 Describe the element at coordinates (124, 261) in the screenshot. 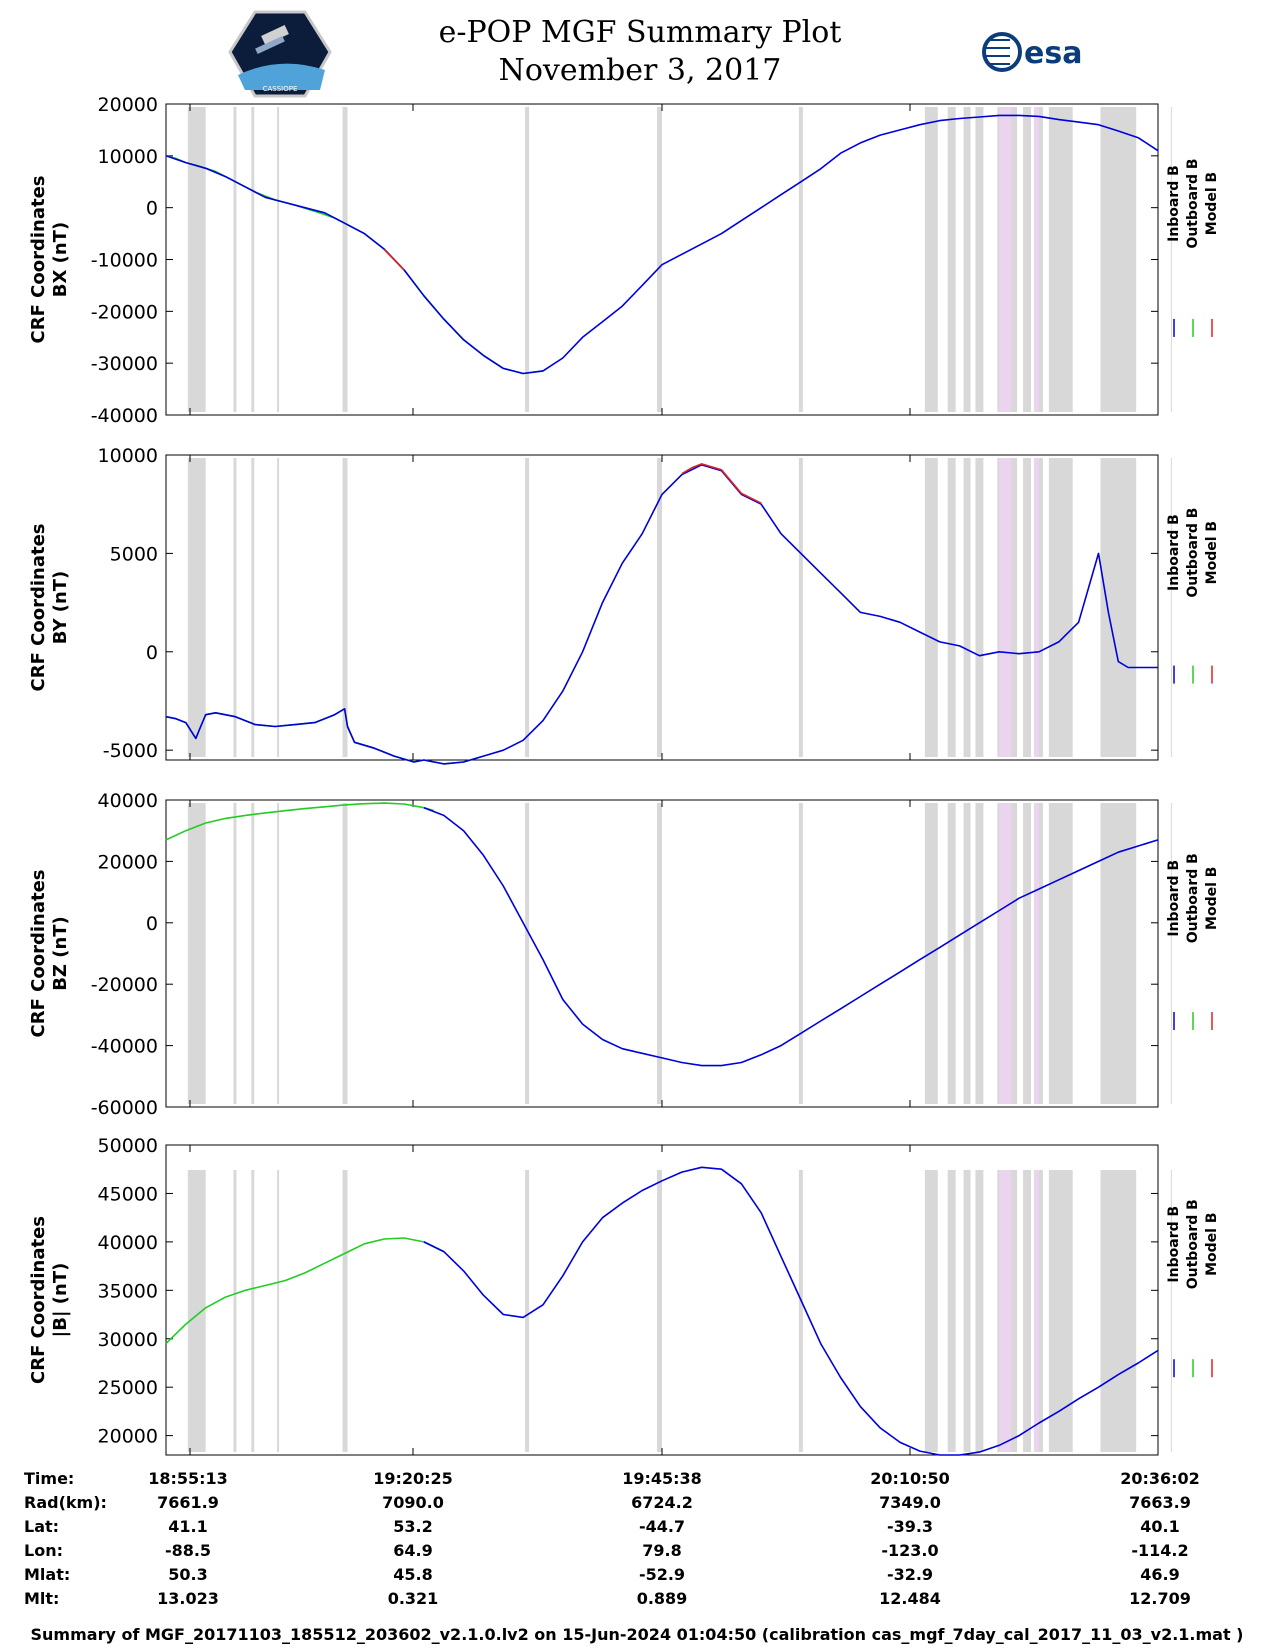

I see `y-tick-label: -10000` at that location.